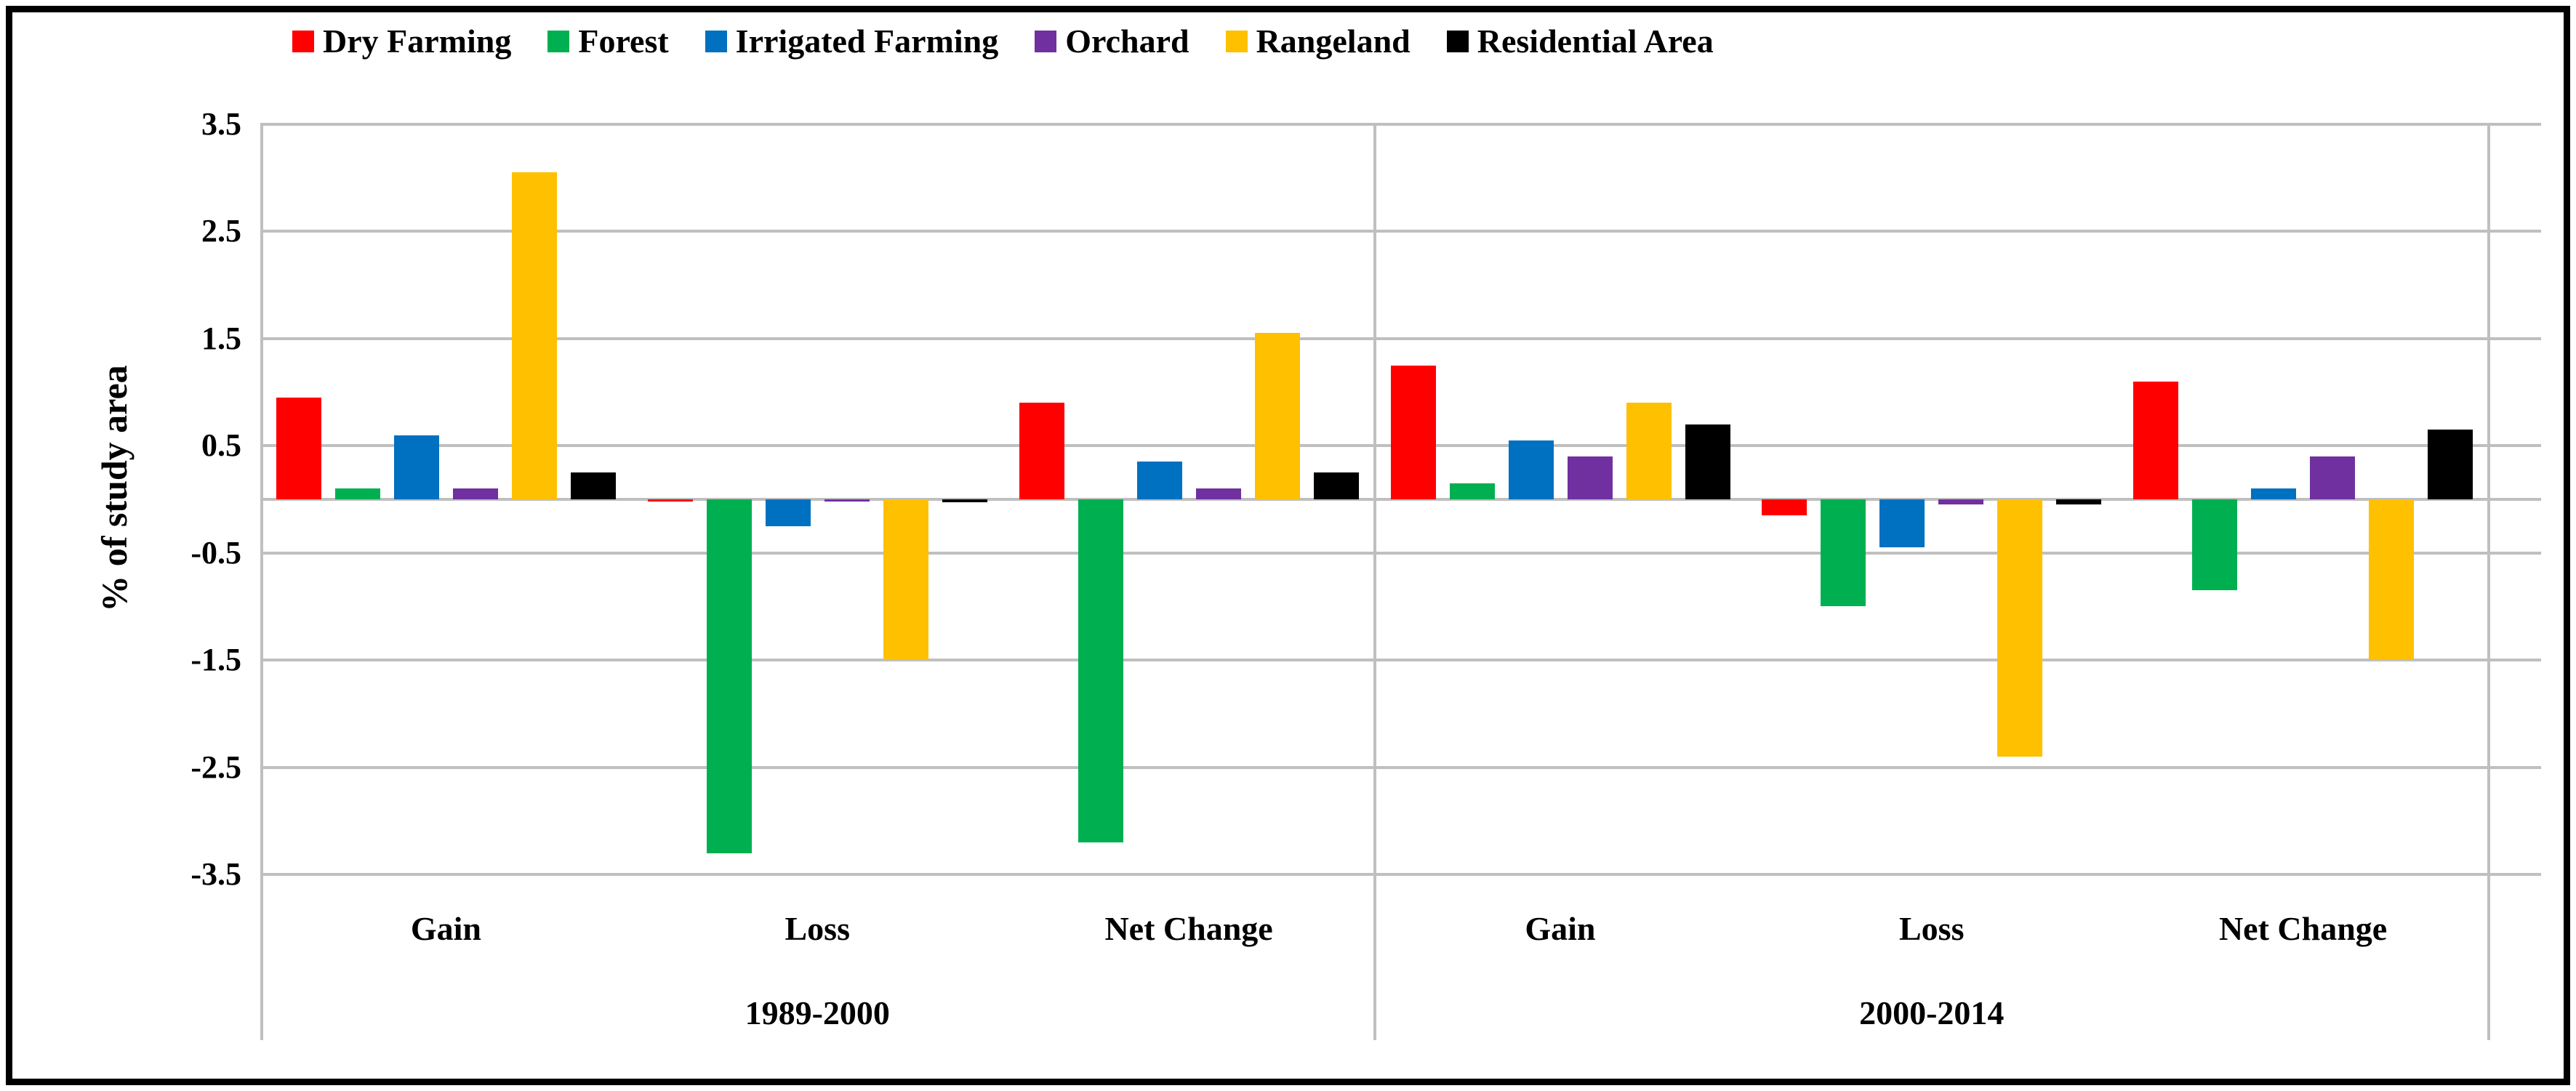 This screenshot has height=1091, width=2576. What do you see at coordinates (1400, 553) in the screenshot?
I see `gridline--0.5` at bounding box center [1400, 553].